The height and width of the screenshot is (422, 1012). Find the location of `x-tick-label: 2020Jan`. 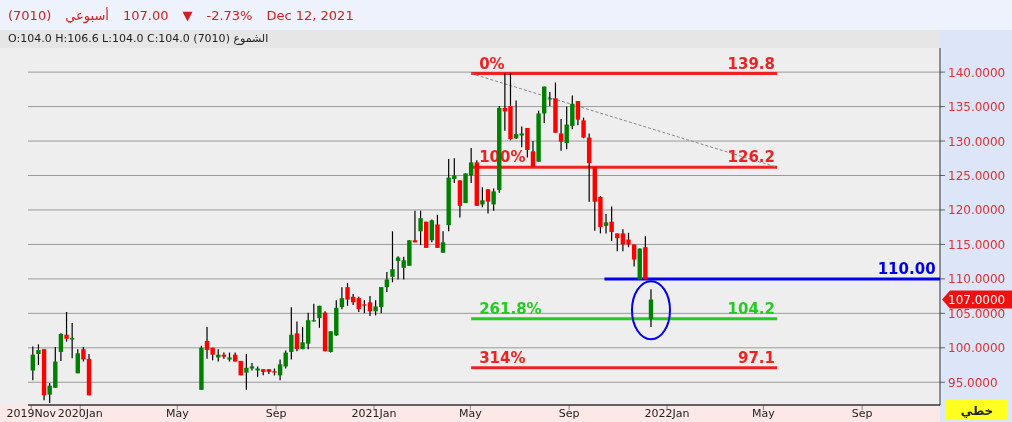

x-tick-label: 2020Jan is located at coordinates (80, 413).